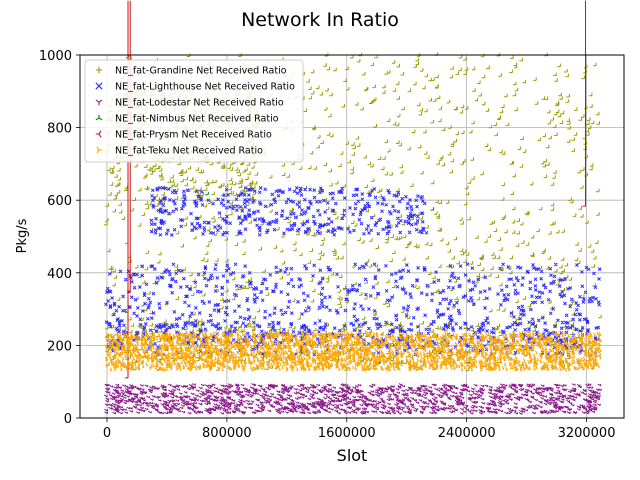 This screenshot has width=640, height=480. I want to click on y-axis-label: Pkg/s, so click(22, 235).